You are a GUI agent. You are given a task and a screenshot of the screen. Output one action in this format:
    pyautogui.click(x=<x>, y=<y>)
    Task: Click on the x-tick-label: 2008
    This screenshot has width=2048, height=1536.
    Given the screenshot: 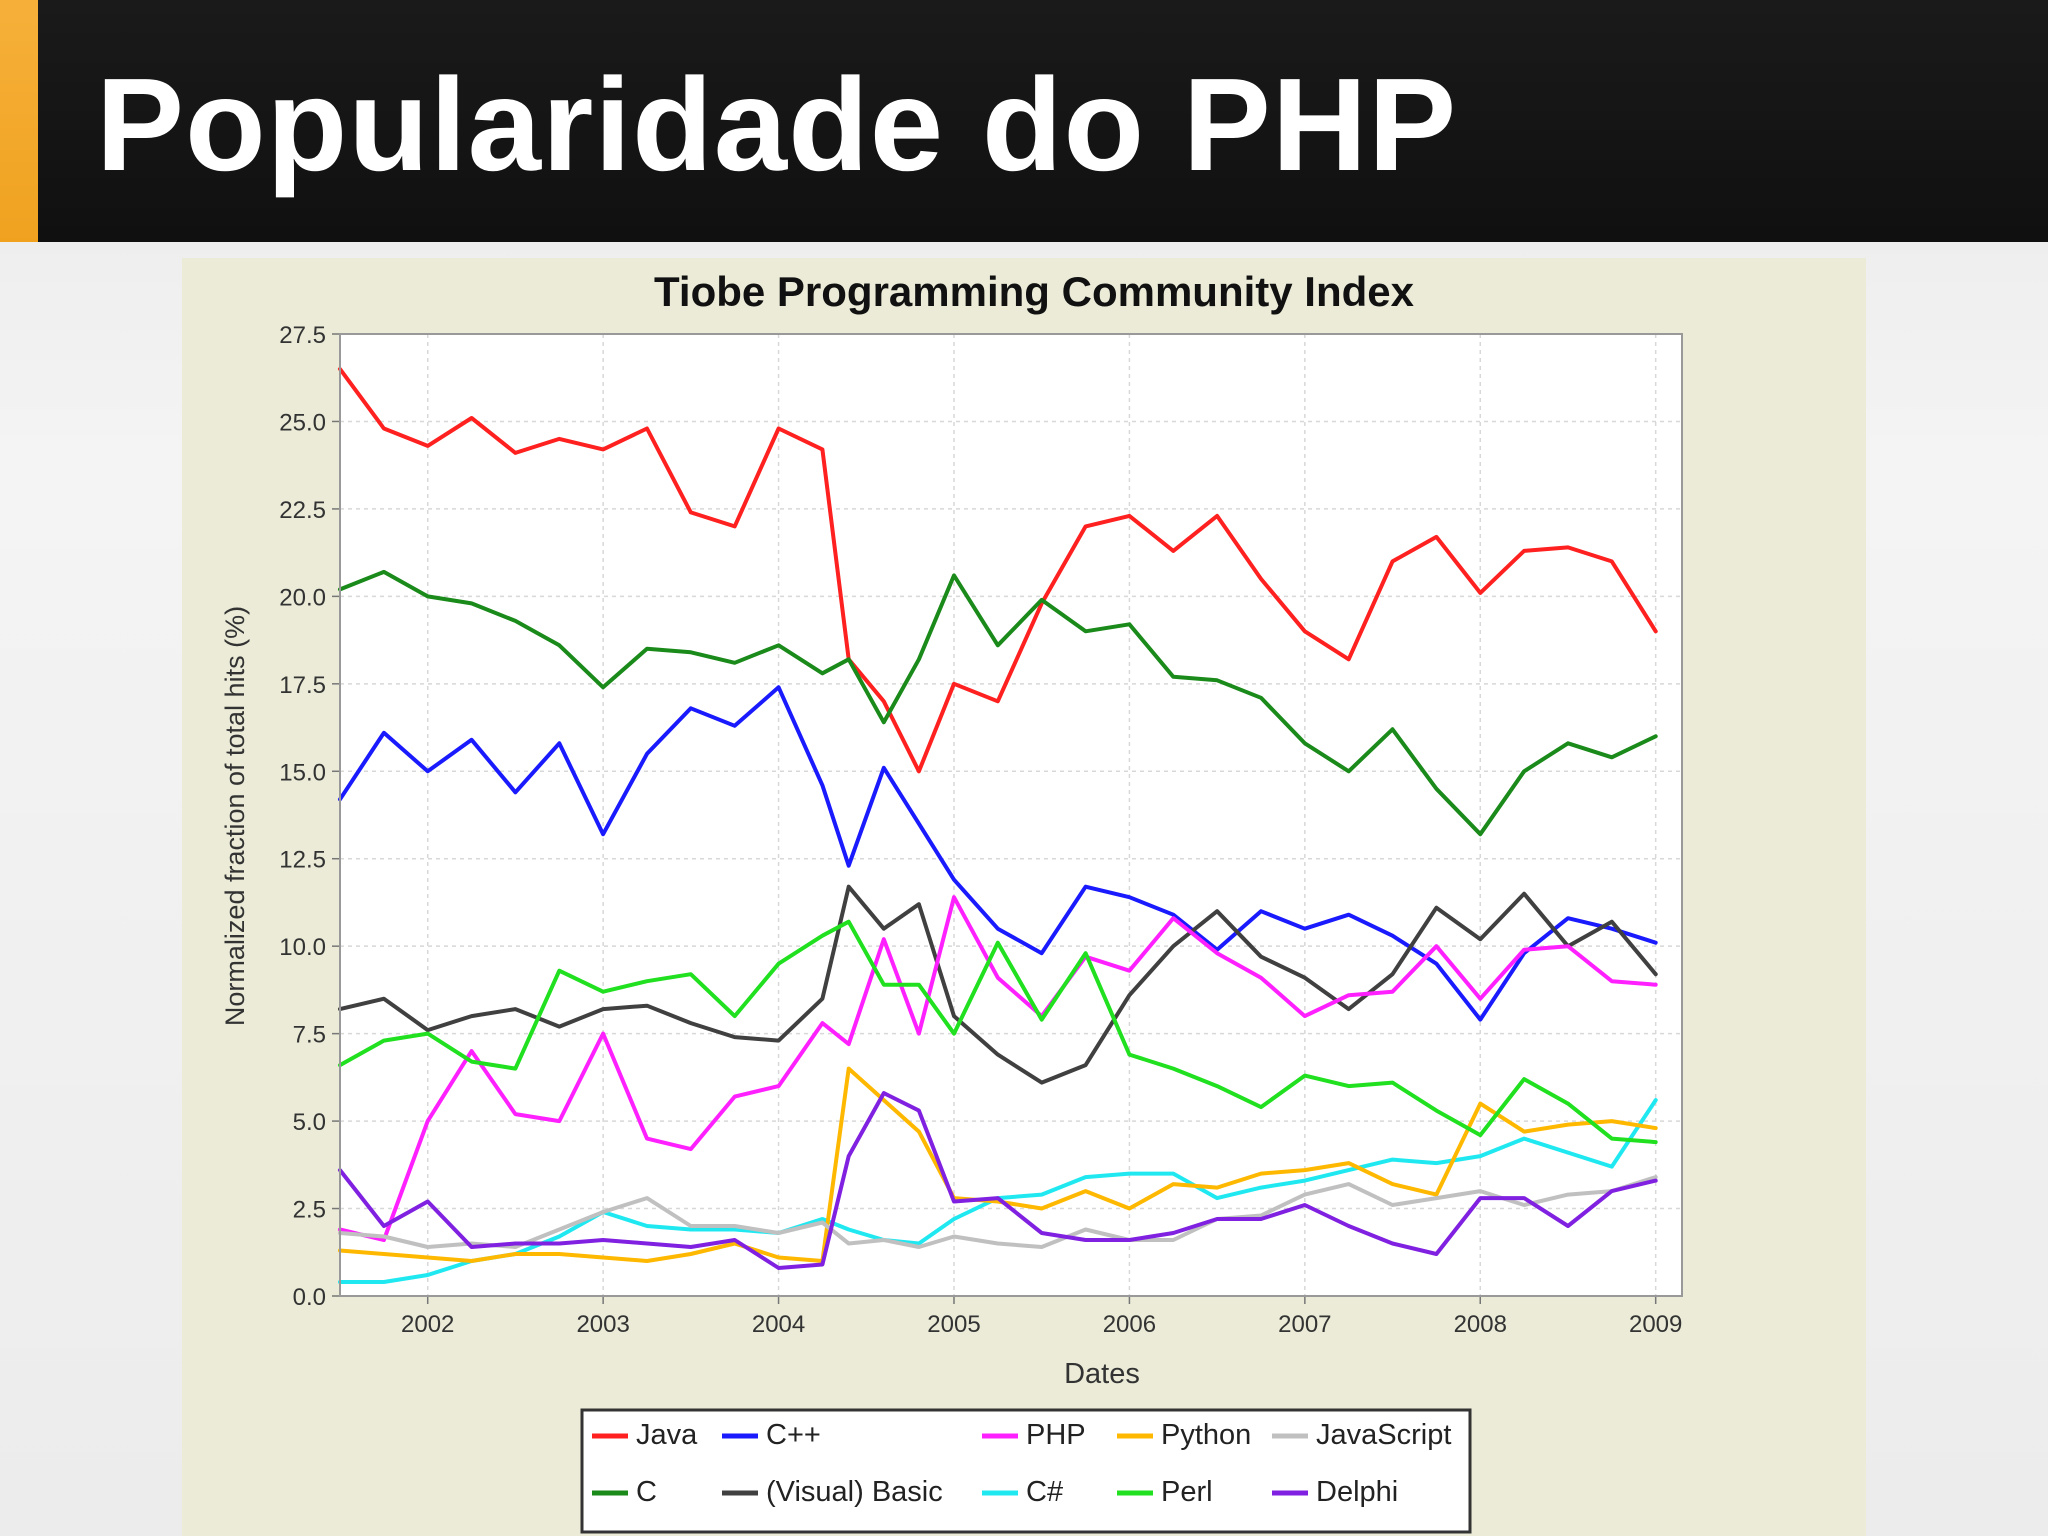 What is the action you would take?
    pyautogui.click(x=1480, y=1324)
    